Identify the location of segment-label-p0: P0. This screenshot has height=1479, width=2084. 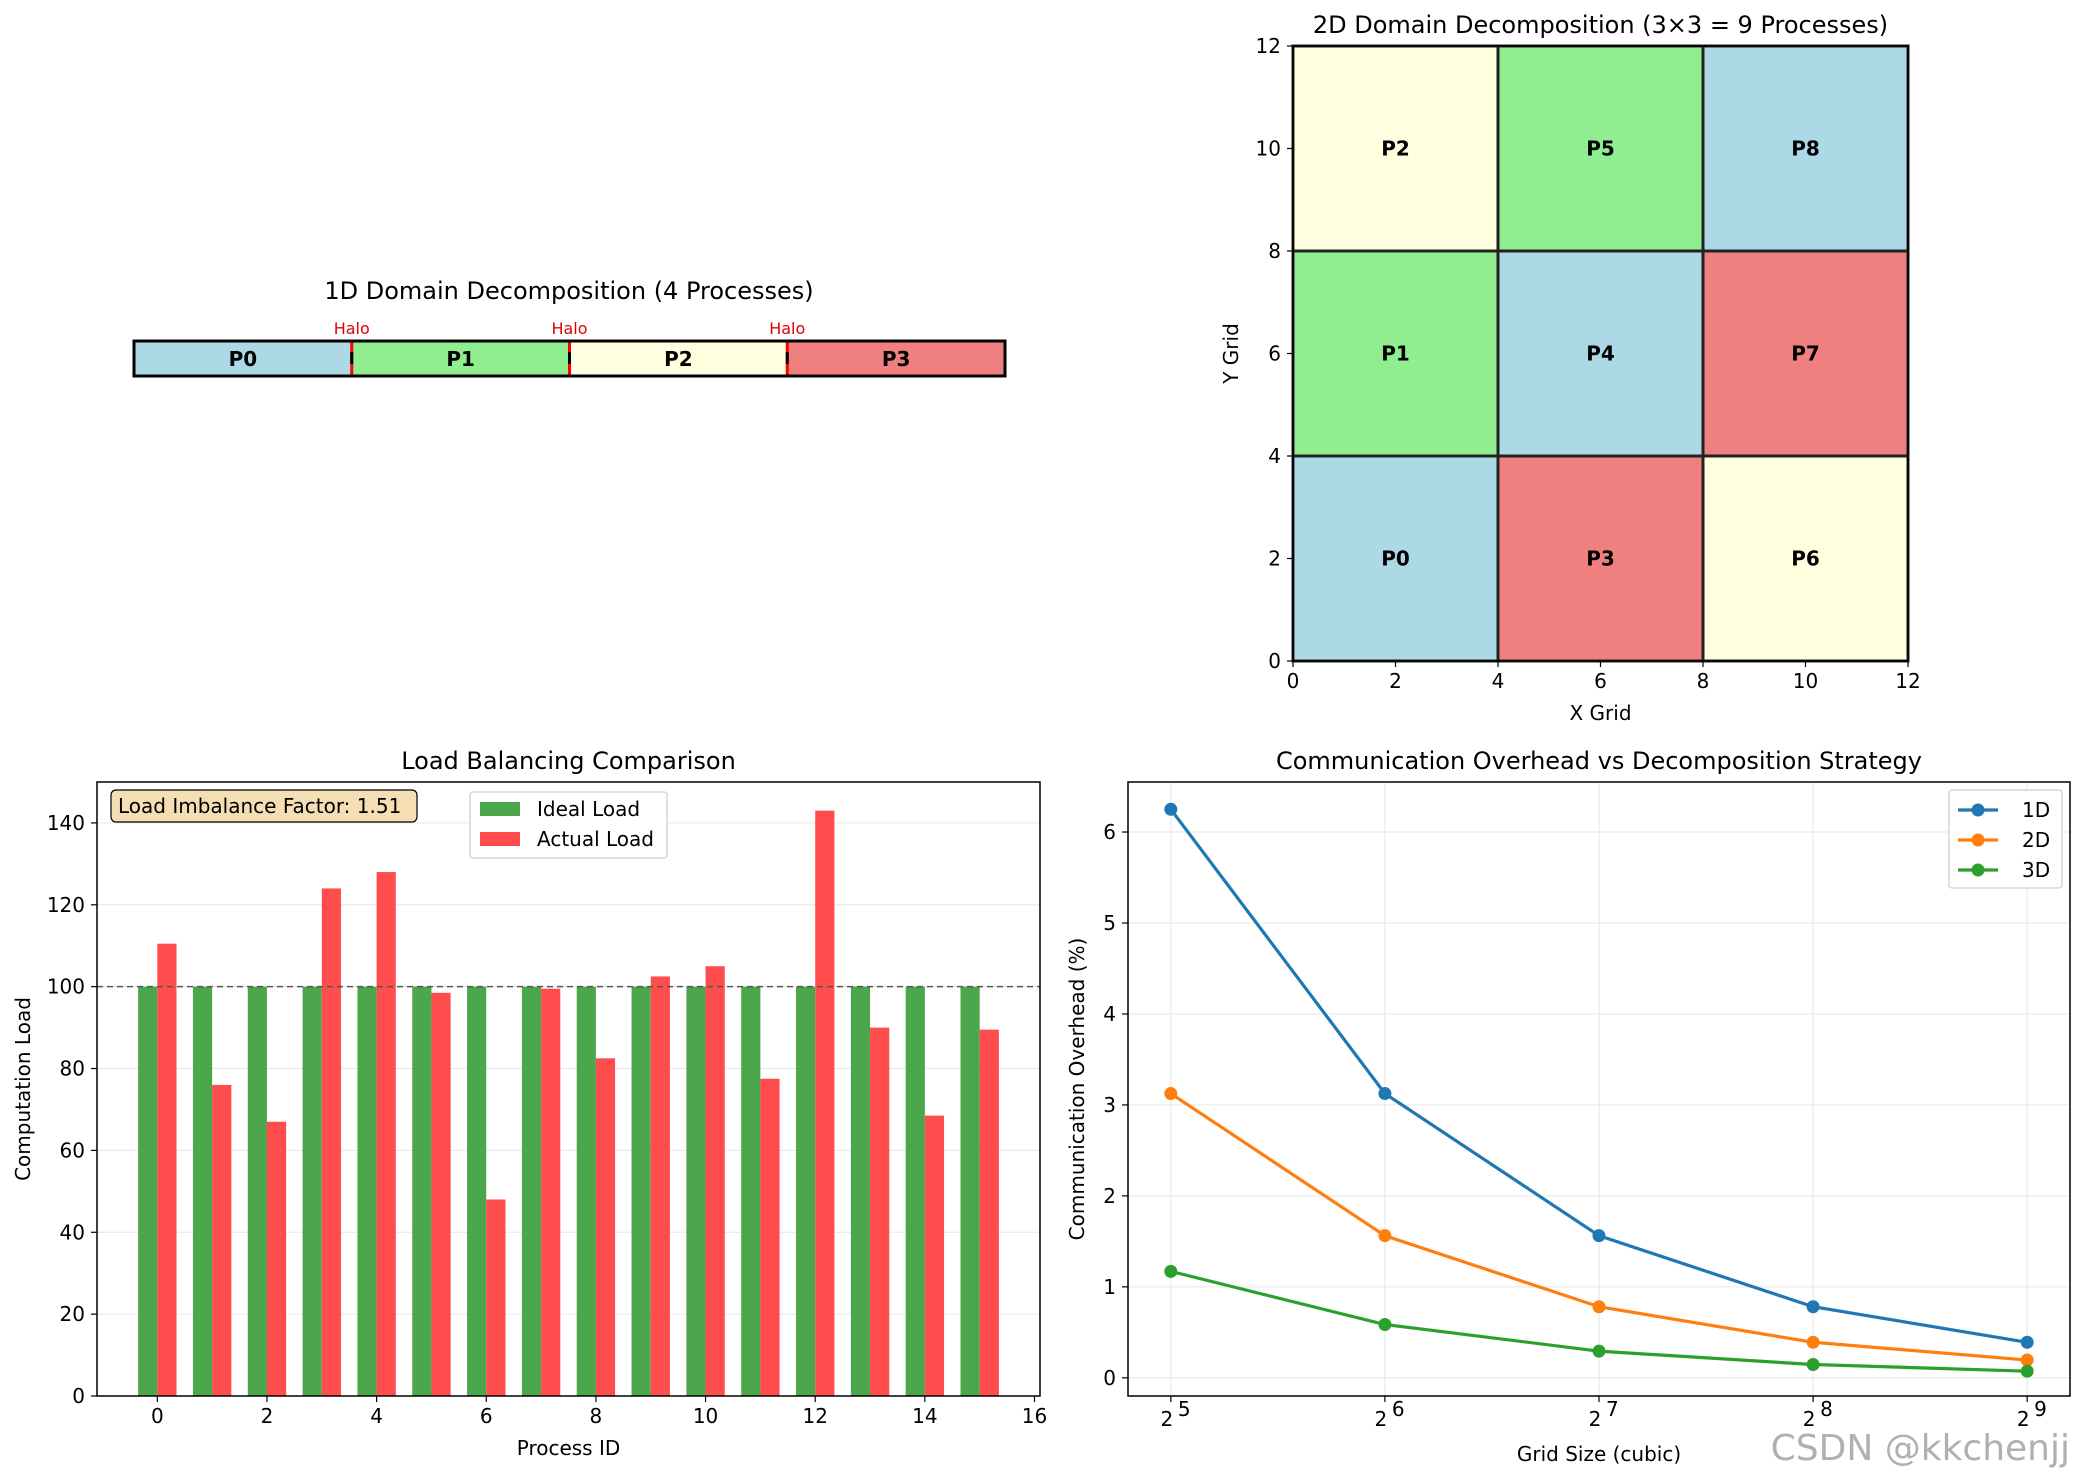
(243, 359).